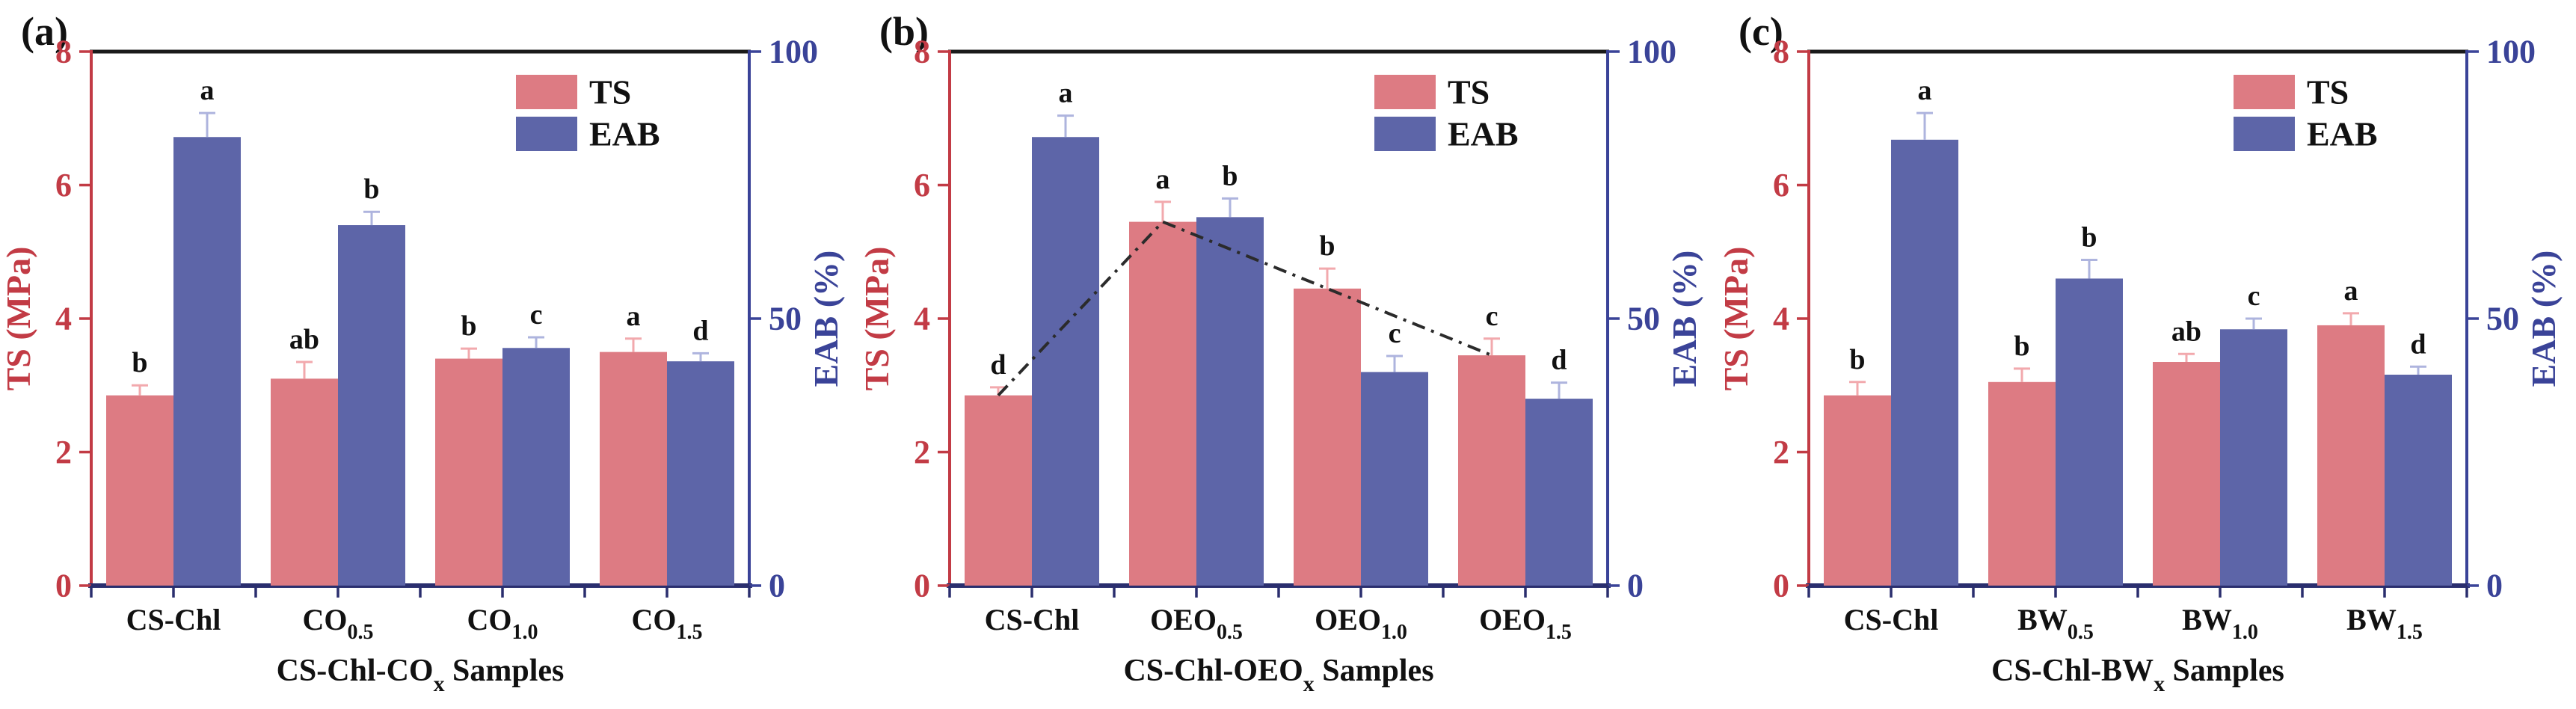  I want to click on bar-eab-BW0.5, so click(2089, 432).